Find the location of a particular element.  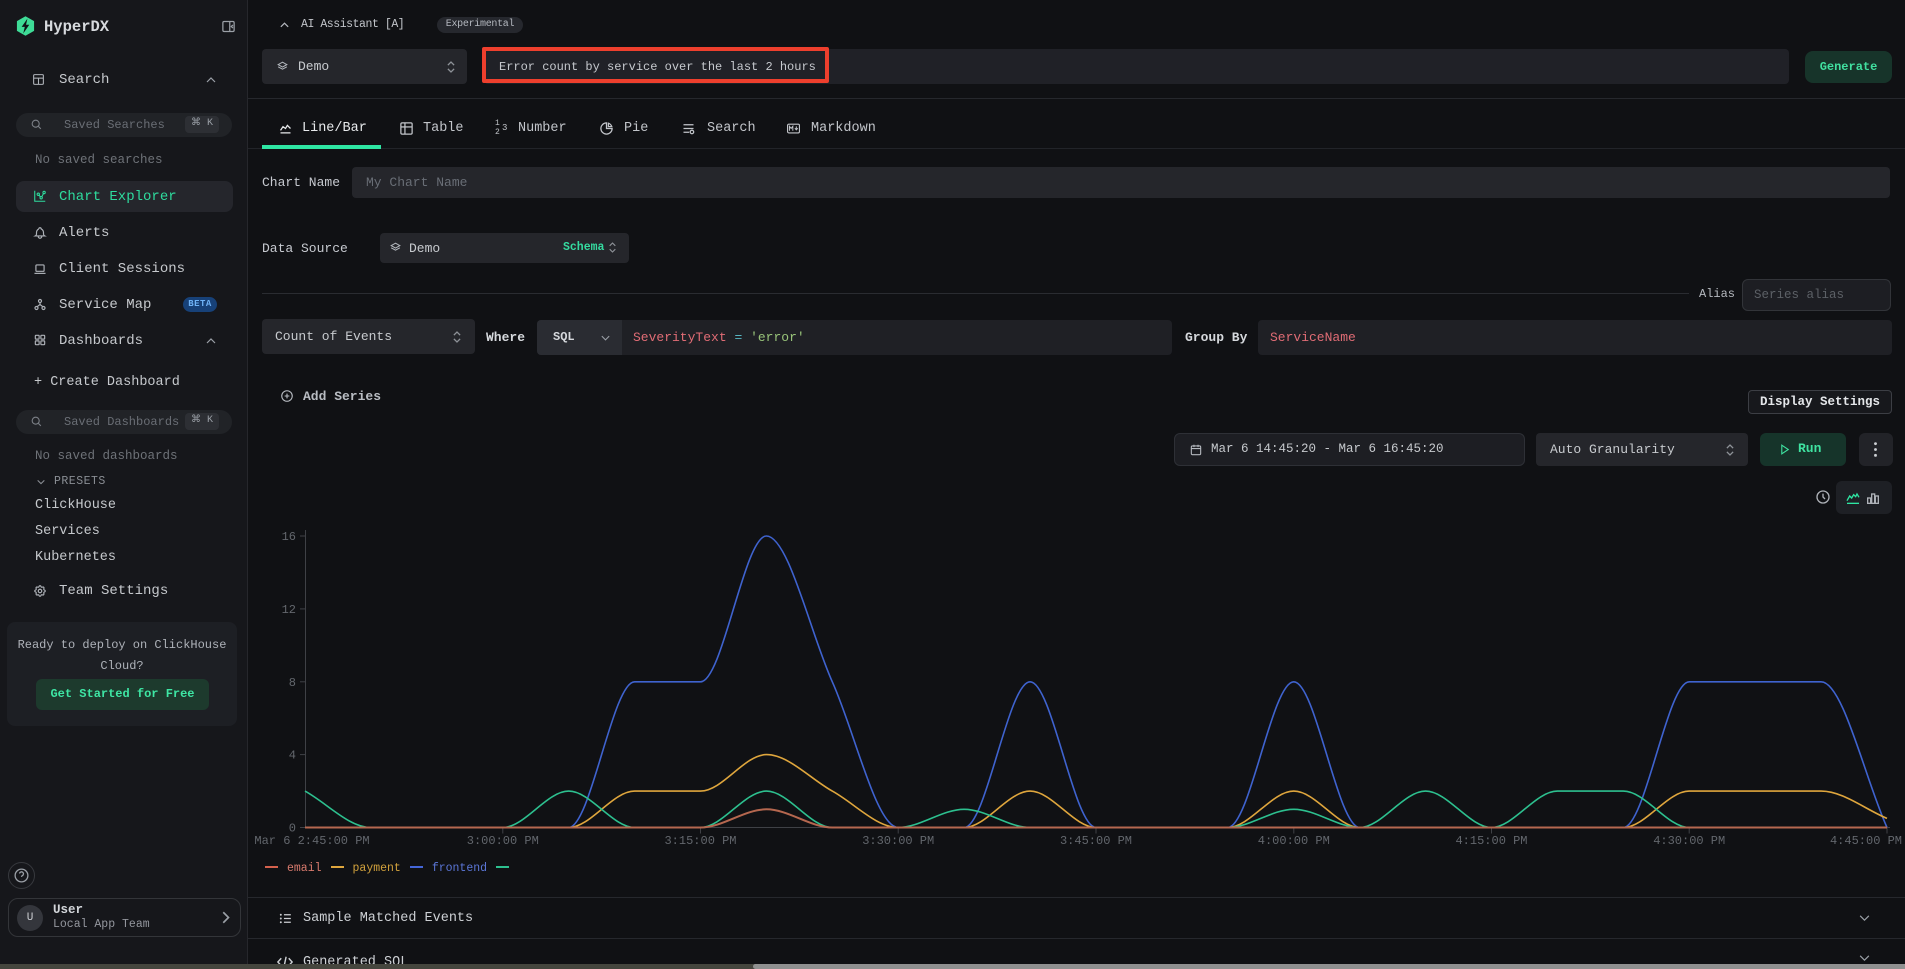

svg-text: 4 is located at coordinates (292, 756).